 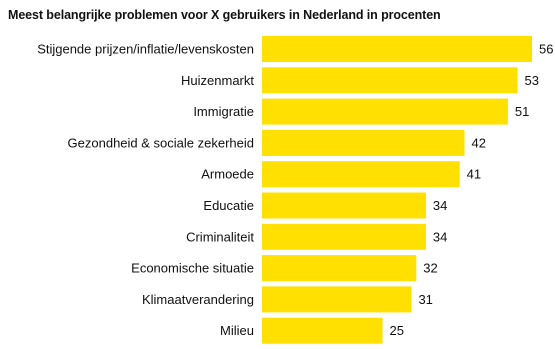 I want to click on category-label: Economische situatie, so click(x=192, y=268).